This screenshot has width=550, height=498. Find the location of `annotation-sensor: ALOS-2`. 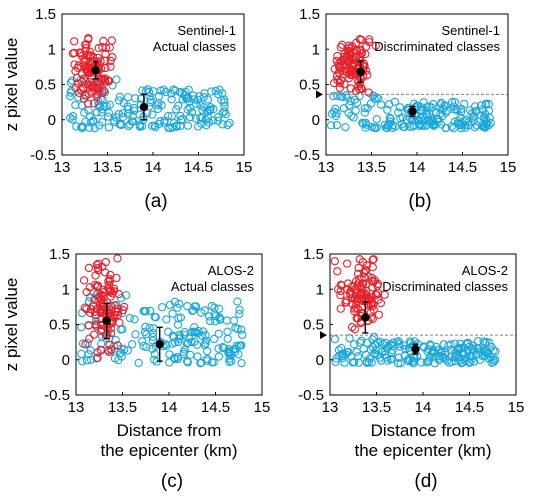

annotation-sensor: ALOS-2 is located at coordinates (231, 270).